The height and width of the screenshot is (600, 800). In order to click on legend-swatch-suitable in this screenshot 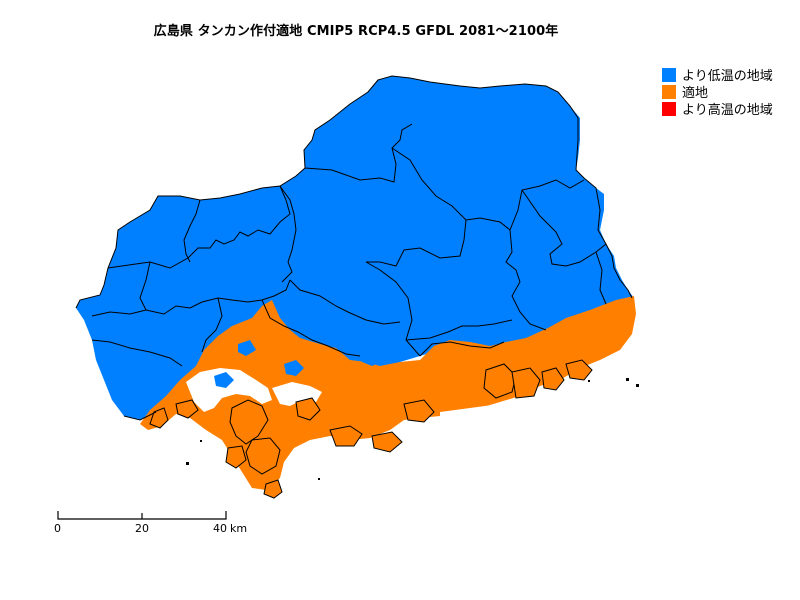, I will do `click(669, 91)`.